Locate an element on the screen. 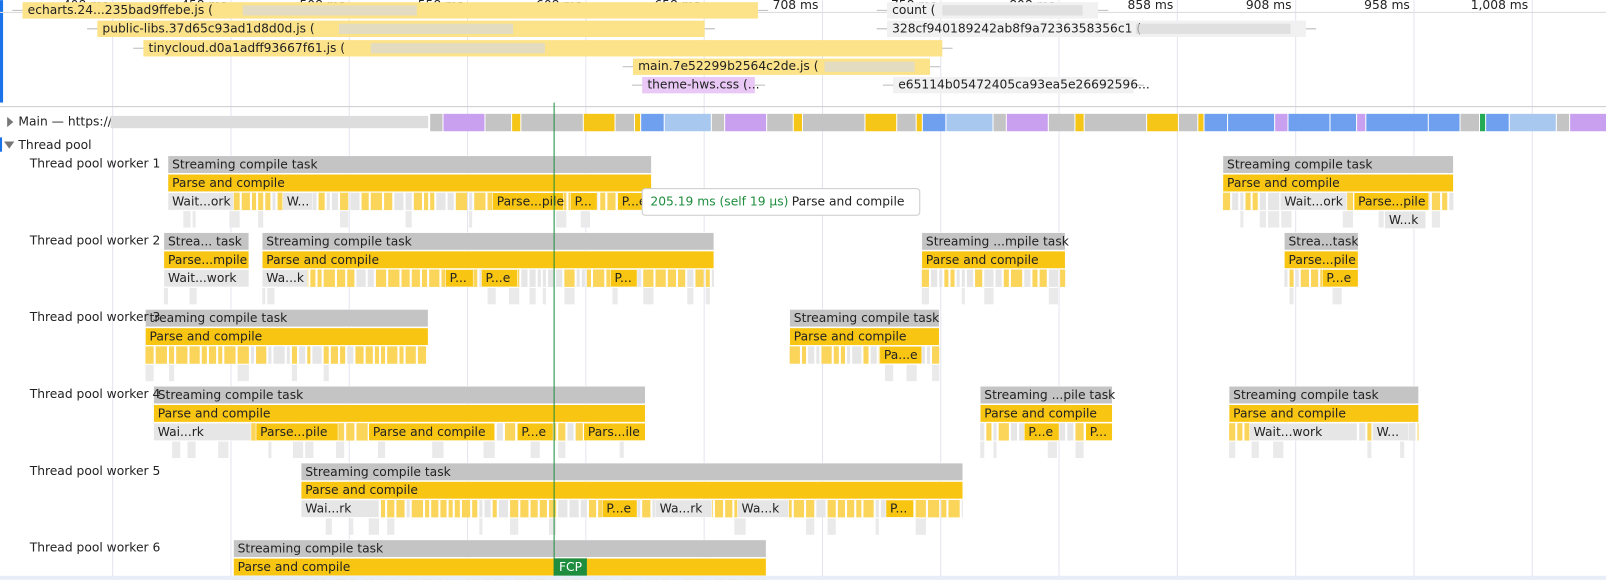  task-label: Streaming ...mpile task is located at coordinates (998, 241).